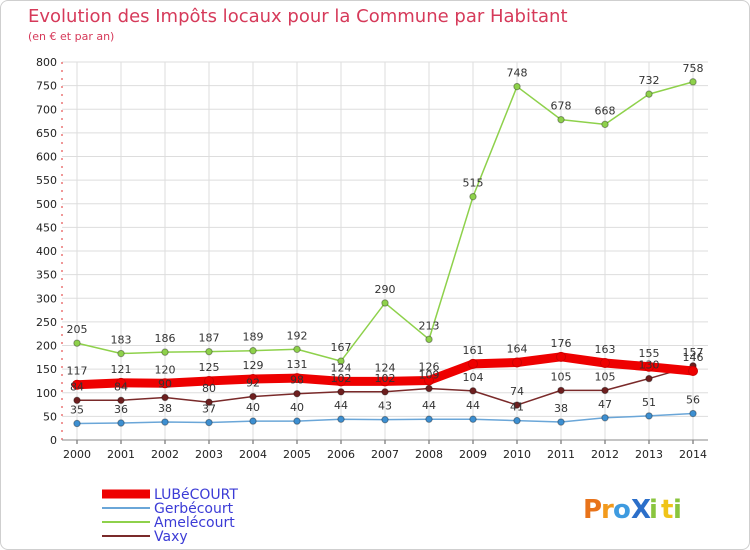 Image resolution: width=750 pixels, height=550 pixels. I want to click on marker-vaxy-2007, so click(385, 392).